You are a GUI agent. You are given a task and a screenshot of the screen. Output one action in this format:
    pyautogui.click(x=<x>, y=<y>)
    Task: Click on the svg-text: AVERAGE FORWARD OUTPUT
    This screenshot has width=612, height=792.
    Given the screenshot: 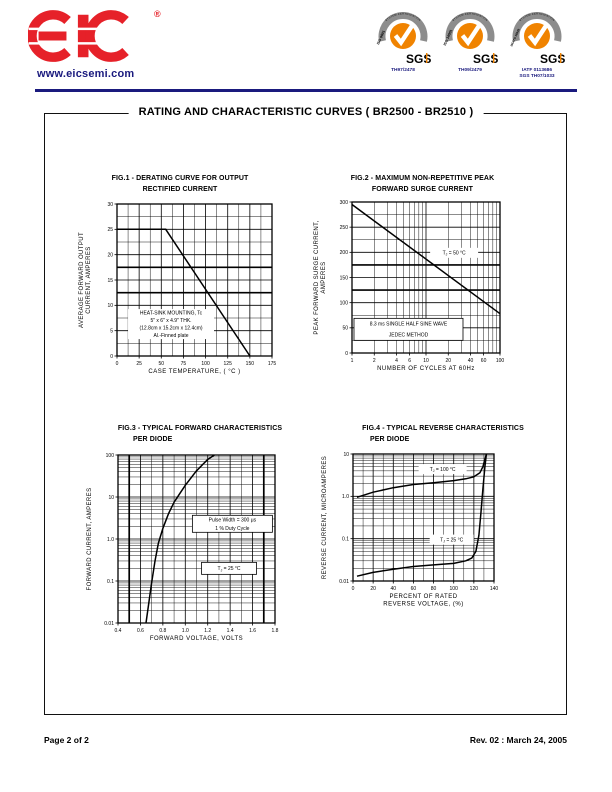 What is the action you would take?
    pyautogui.click(x=82, y=280)
    